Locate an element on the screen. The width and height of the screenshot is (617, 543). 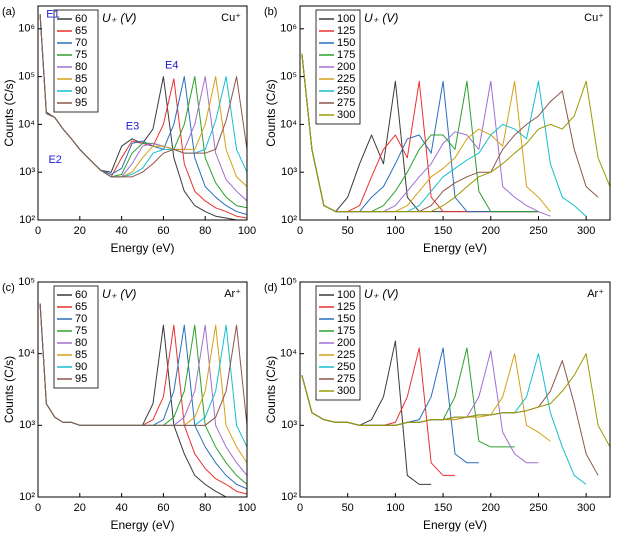
legend-label: 125 is located at coordinates (346, 31).